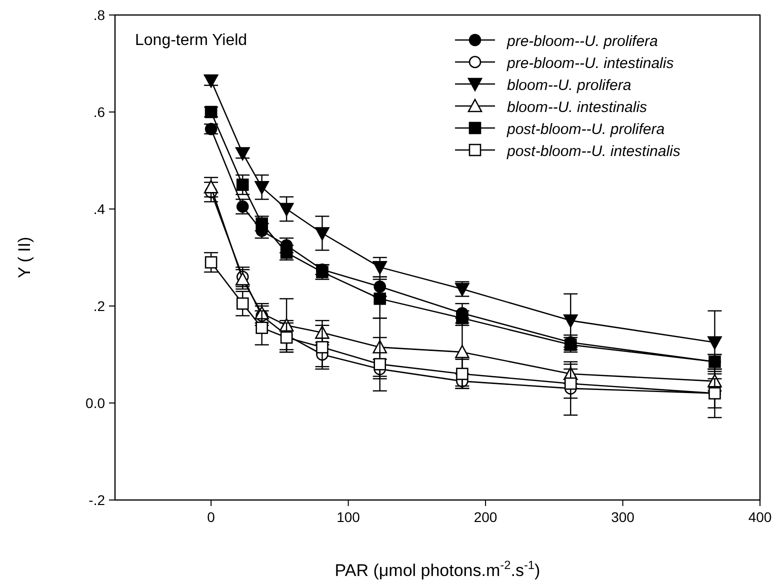 Image resolution: width=782 pixels, height=588 pixels. What do you see at coordinates (623, 517) in the screenshot?
I see `x-tick-label: 300` at bounding box center [623, 517].